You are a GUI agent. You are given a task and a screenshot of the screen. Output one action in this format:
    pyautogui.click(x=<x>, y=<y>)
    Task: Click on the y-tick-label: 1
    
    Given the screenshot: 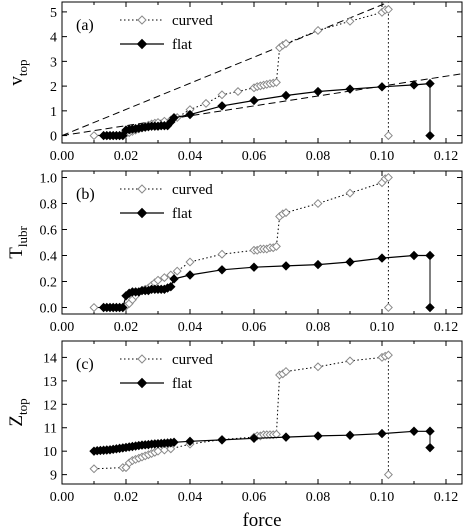 What is the action you would take?
    pyautogui.click(x=53, y=112)
    